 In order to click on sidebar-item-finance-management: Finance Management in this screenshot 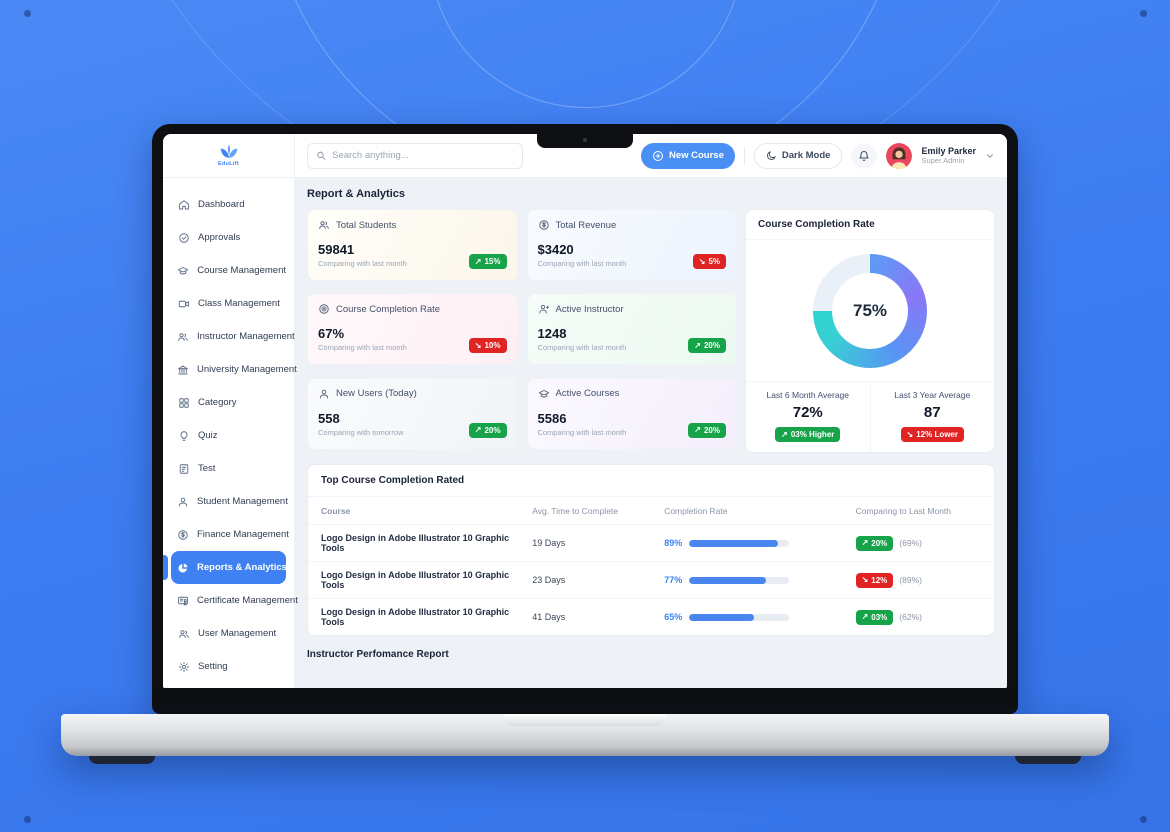, I will do `click(230, 534)`.